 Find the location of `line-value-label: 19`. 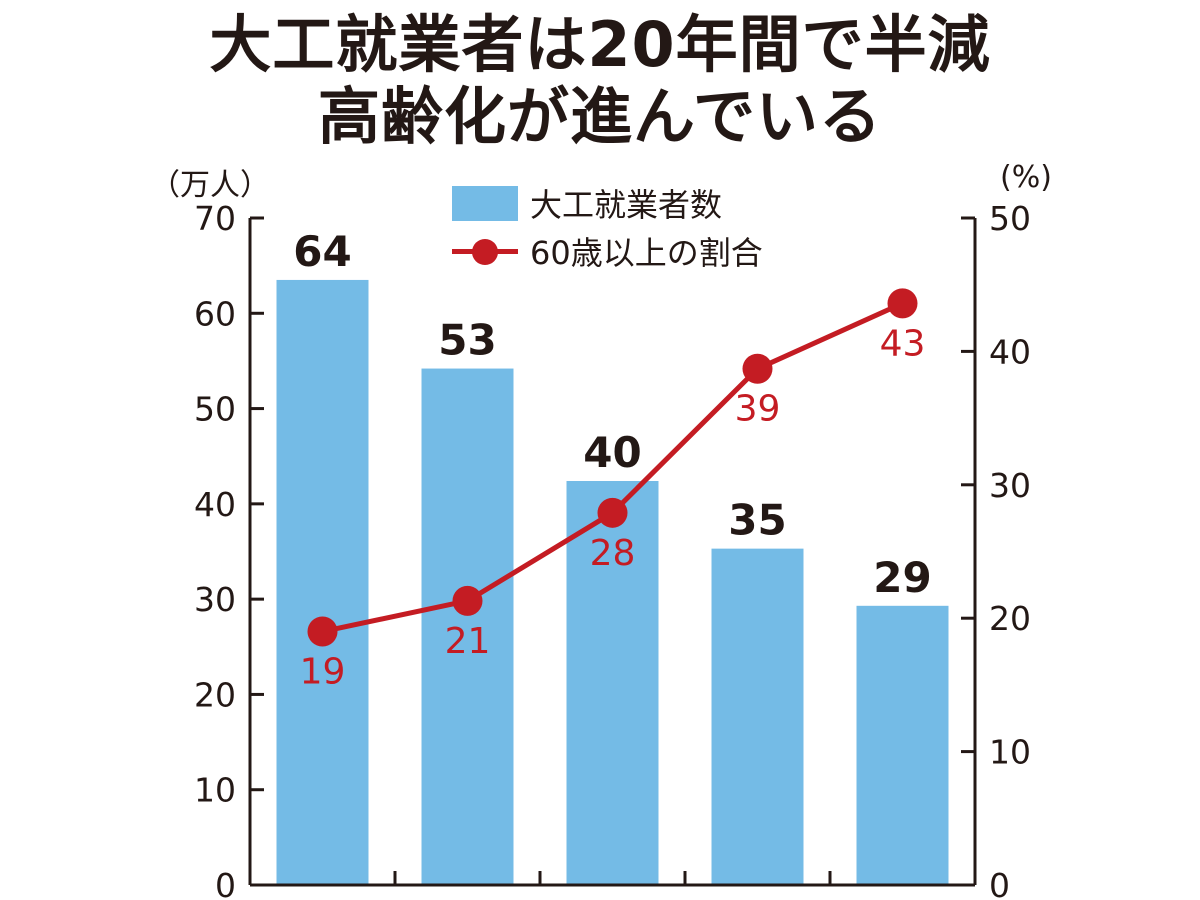

line-value-label: 19 is located at coordinates (323, 672).